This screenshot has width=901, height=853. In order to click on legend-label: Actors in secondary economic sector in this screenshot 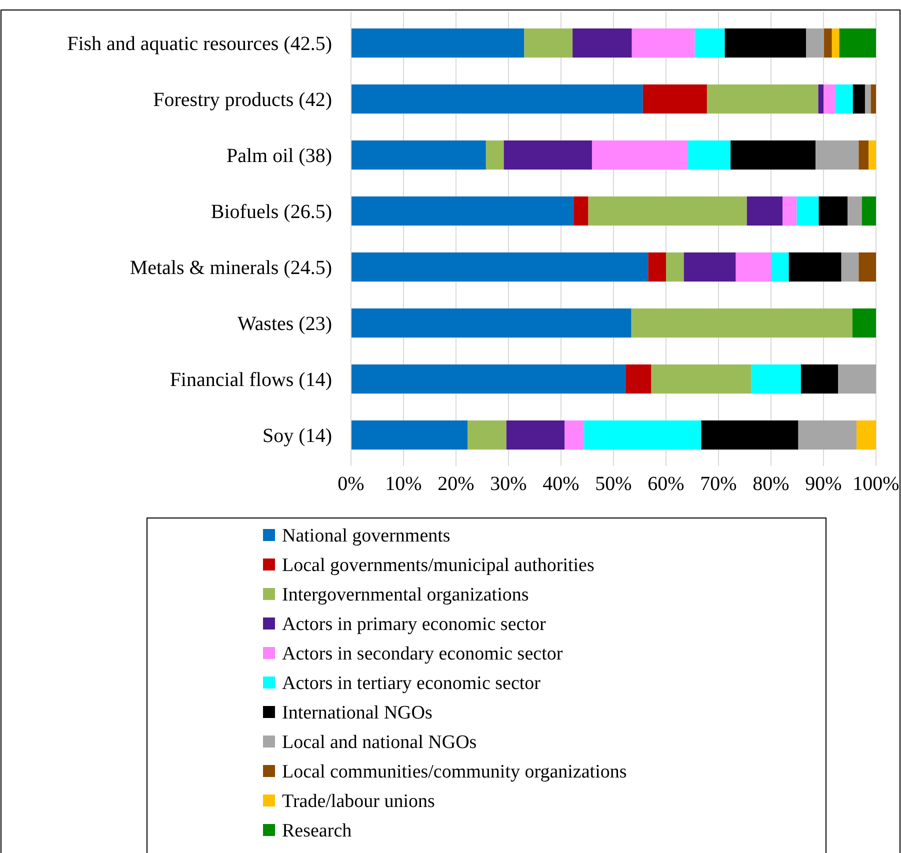, I will do `click(423, 654)`.